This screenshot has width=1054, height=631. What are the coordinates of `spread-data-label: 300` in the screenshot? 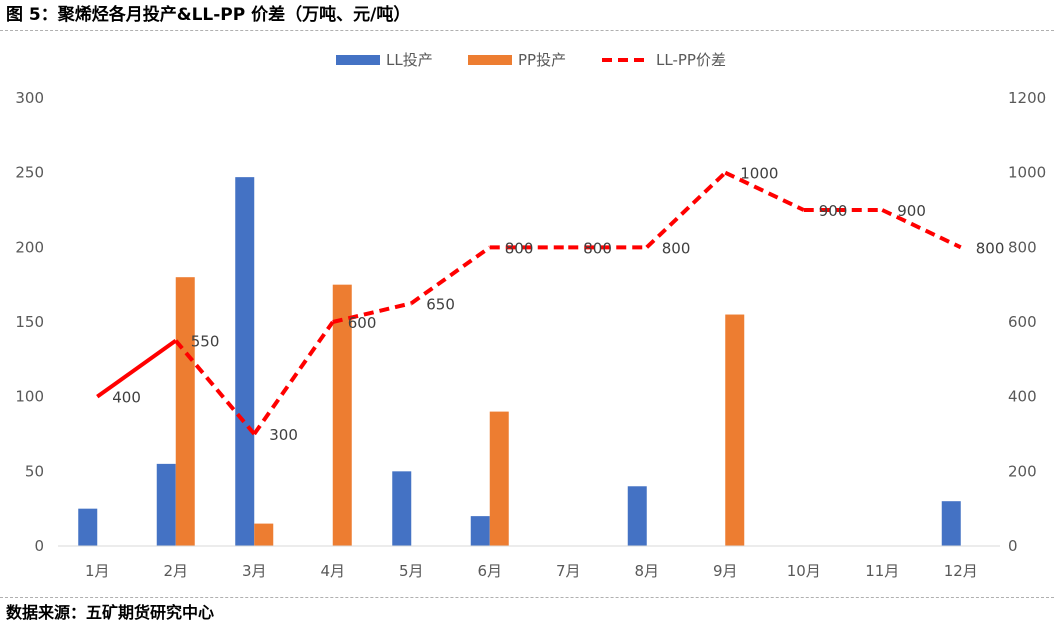 It's located at (283, 435).